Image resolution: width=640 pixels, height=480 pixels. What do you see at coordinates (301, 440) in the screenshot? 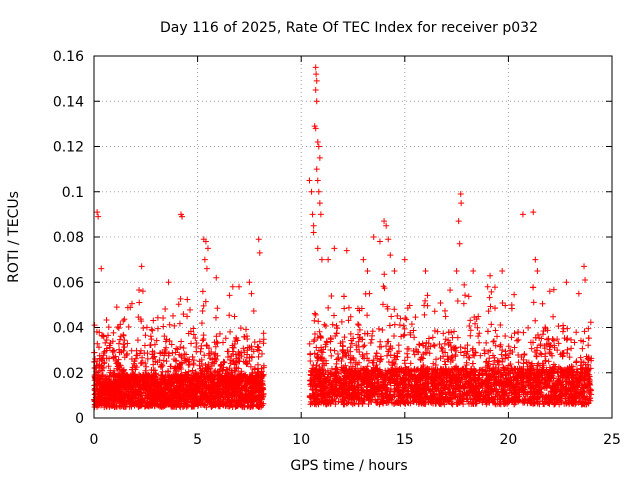
I see `x-tick-label: 10` at bounding box center [301, 440].